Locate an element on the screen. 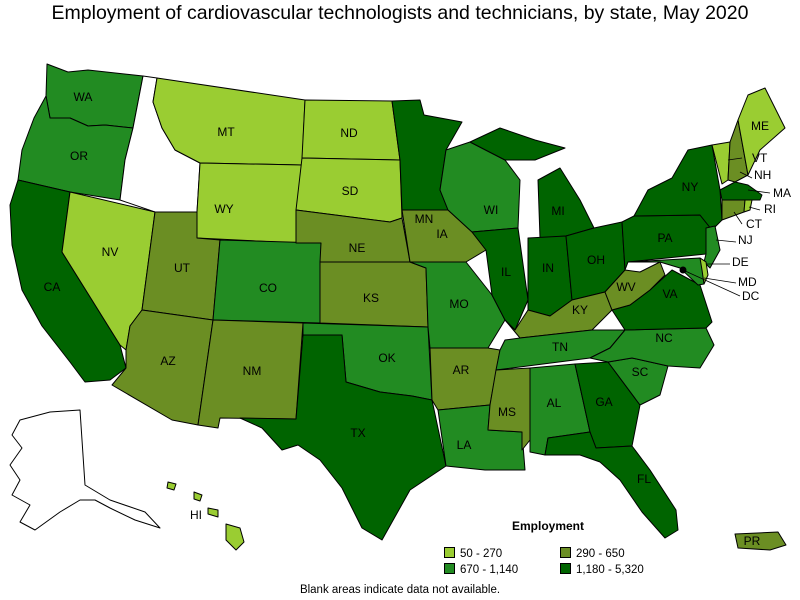 Image resolution: width=800 pixels, height=600 pixels. legend-label-4: 1,180 - 5,320 is located at coordinates (610, 570).